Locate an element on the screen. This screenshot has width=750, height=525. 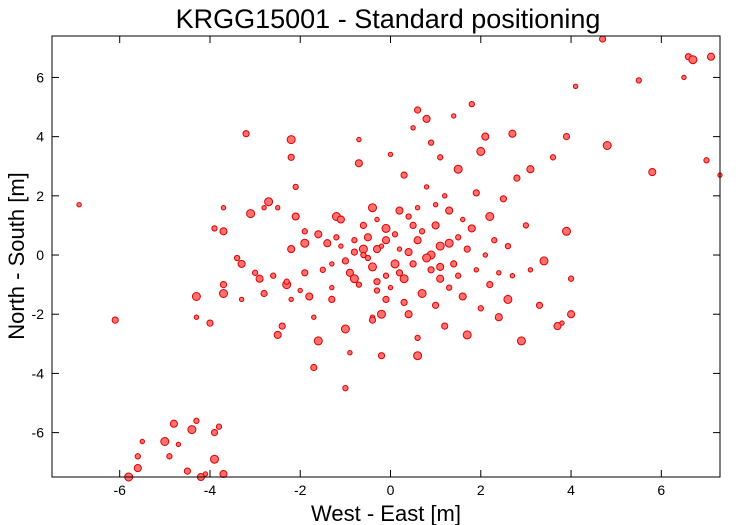
y-tick-label: -2 is located at coordinates (38, 314).